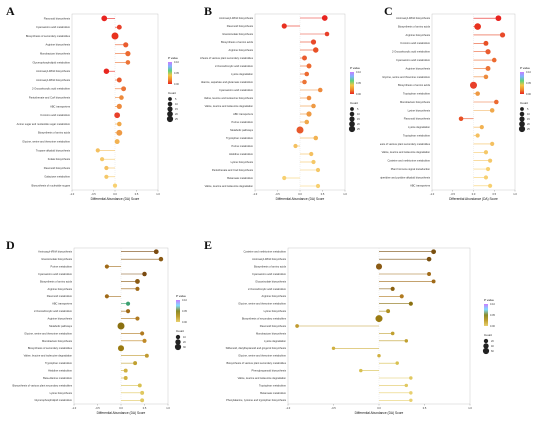  I want to click on y-tick-label: Biosynthesis of nucleotide sugars, so click(51, 186).